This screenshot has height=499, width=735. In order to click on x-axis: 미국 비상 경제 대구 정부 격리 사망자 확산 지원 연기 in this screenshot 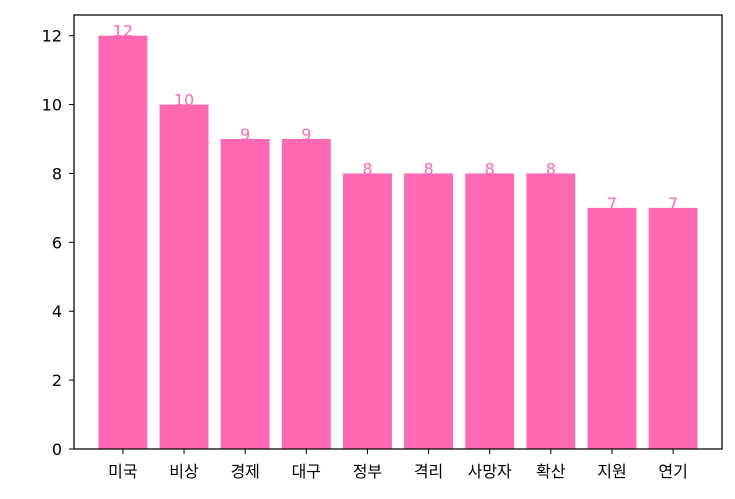, I will do `click(398, 465)`.